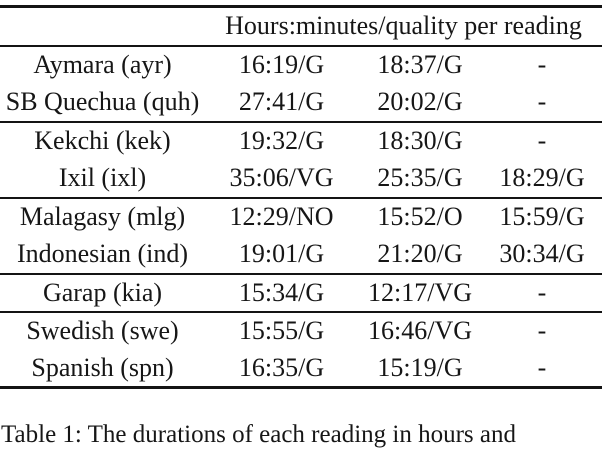  Describe the element at coordinates (281, 367) in the screenshot. I see `reading-cell: 16:35/G` at that location.